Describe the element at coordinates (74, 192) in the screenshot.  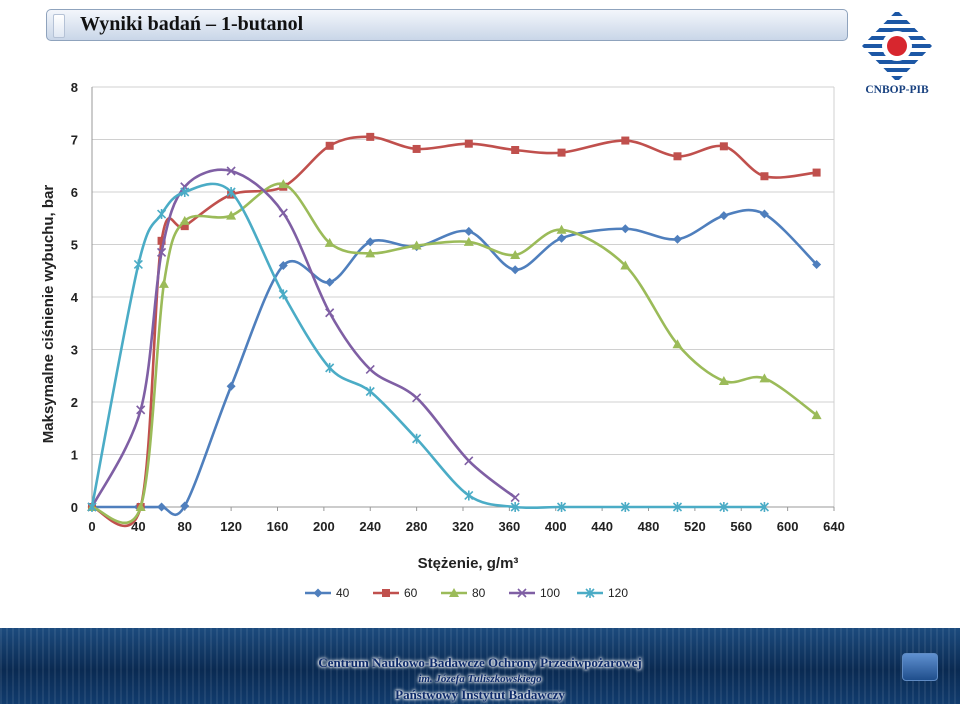
I see `y-tick-label-6: 6` at that location.